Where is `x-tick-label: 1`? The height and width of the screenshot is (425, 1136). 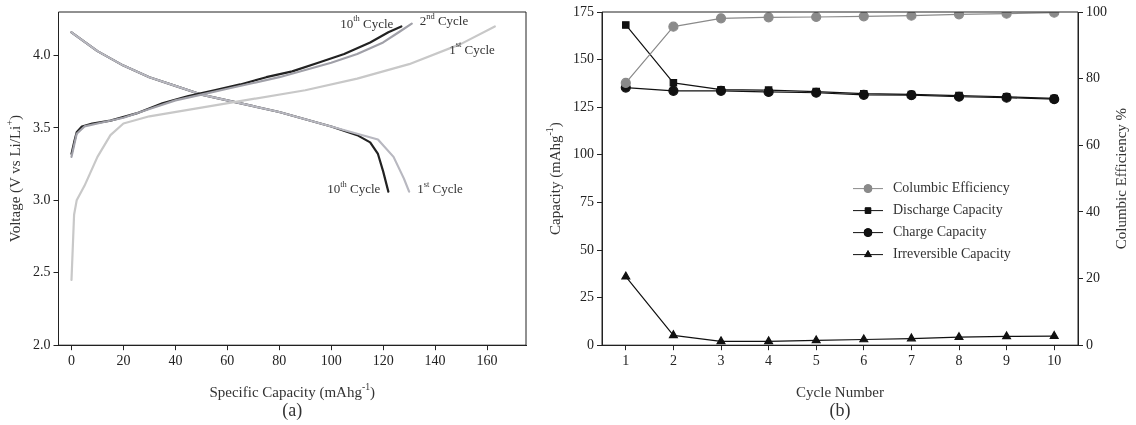 x-tick-label: 1 is located at coordinates (626, 361).